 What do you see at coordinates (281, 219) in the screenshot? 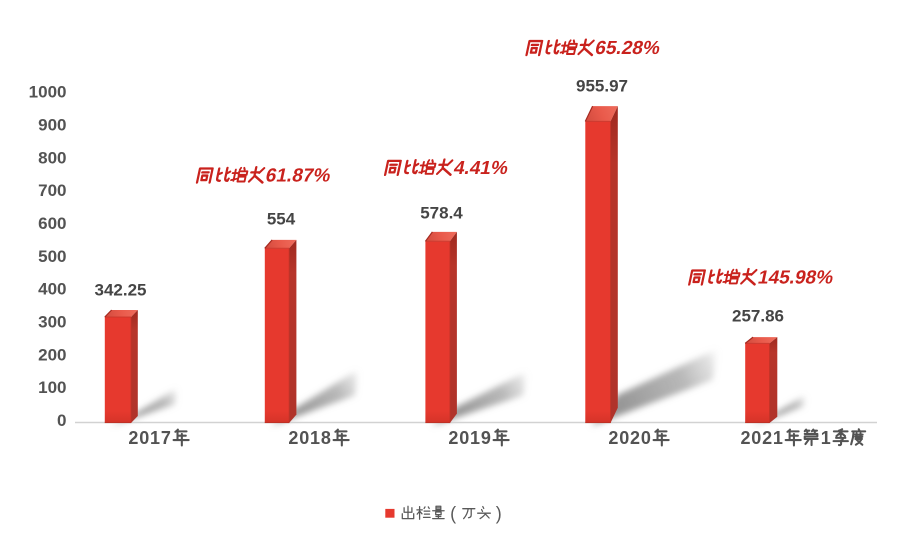
I see `svg-text: 554` at bounding box center [281, 219].